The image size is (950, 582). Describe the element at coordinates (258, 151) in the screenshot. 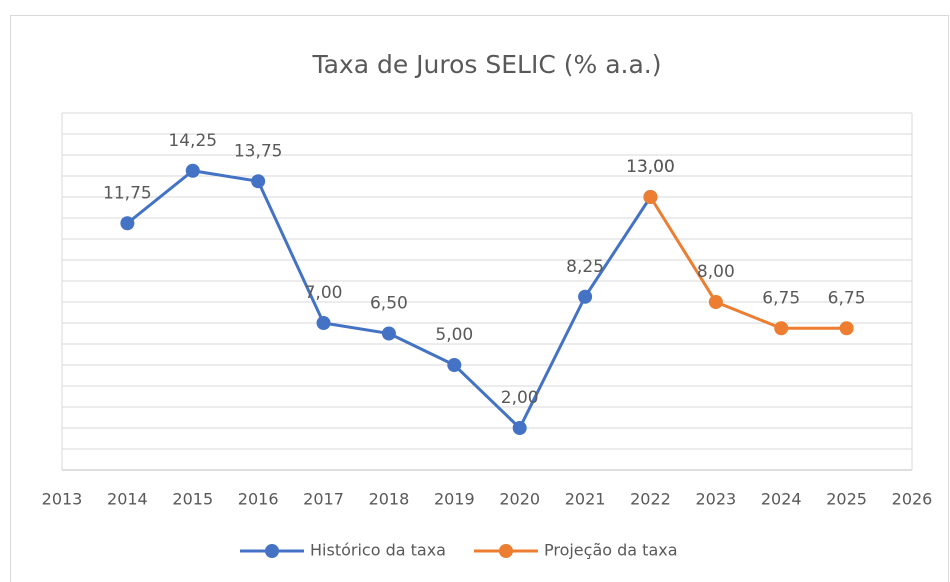

I see `data-label: 13,75` at that location.